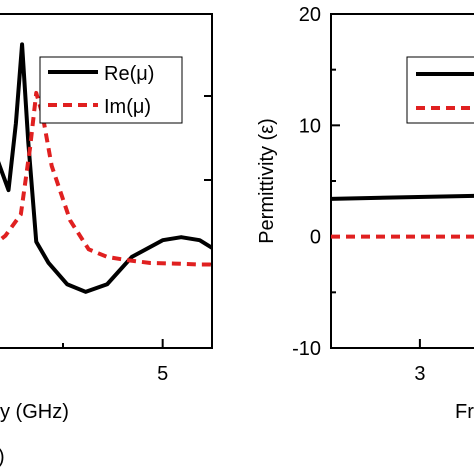 This screenshot has width=474, height=474. Describe the element at coordinates (306, 349) in the screenshot. I see `right-y-tick-label: -10` at that location.